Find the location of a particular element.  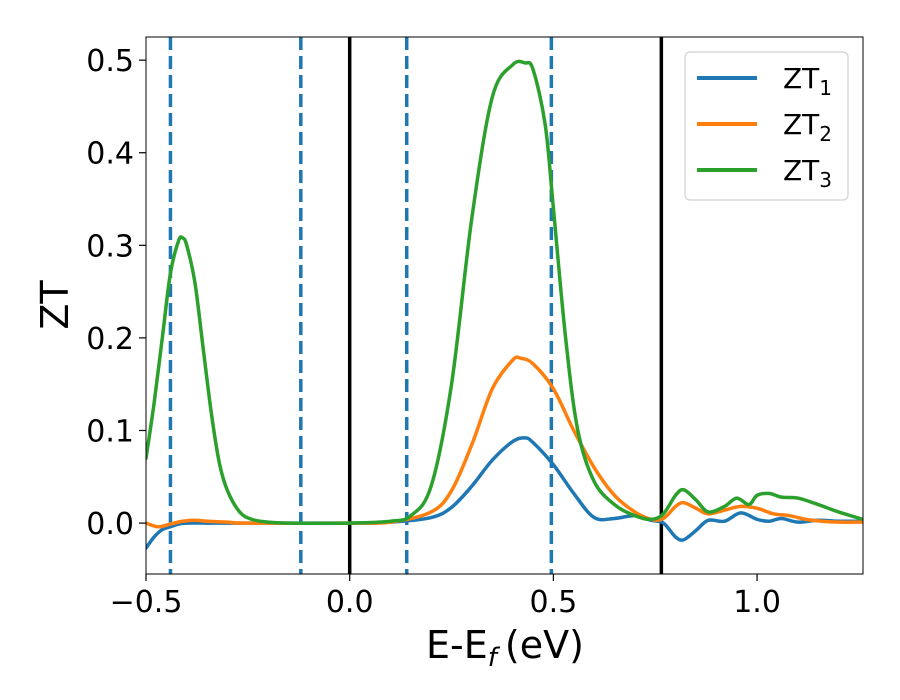

x-axis-label-subscript: f is located at coordinates (494, 658).